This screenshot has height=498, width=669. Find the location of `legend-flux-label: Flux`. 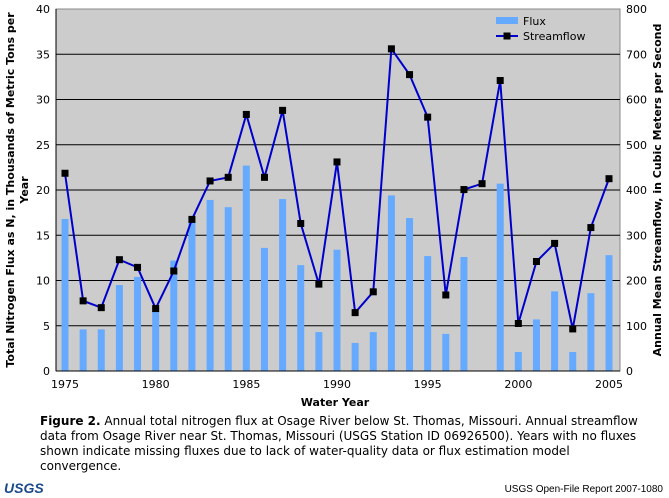

legend-flux-label: Flux is located at coordinates (534, 21).